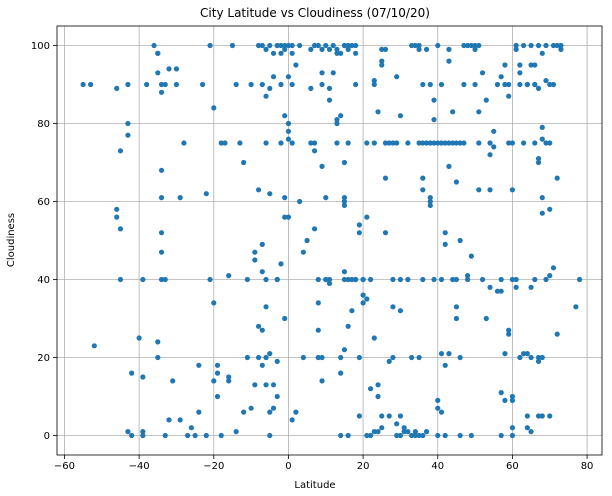 Image resolution: width=612 pixels, height=496 pixels. I want to click on x-tick-label: −20, so click(213, 466).